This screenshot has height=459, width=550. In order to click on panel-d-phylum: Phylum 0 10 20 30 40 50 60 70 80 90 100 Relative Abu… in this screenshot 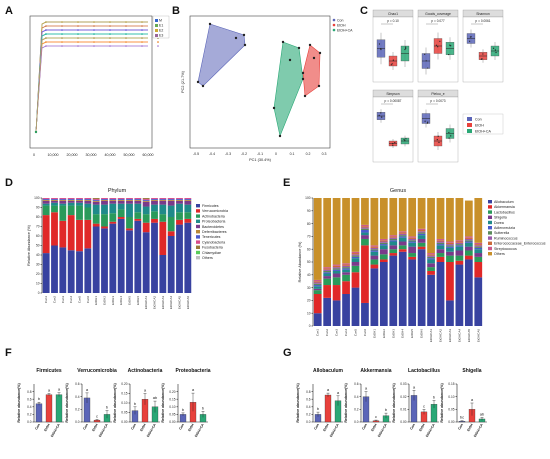, I will do `click(127, 248)`.